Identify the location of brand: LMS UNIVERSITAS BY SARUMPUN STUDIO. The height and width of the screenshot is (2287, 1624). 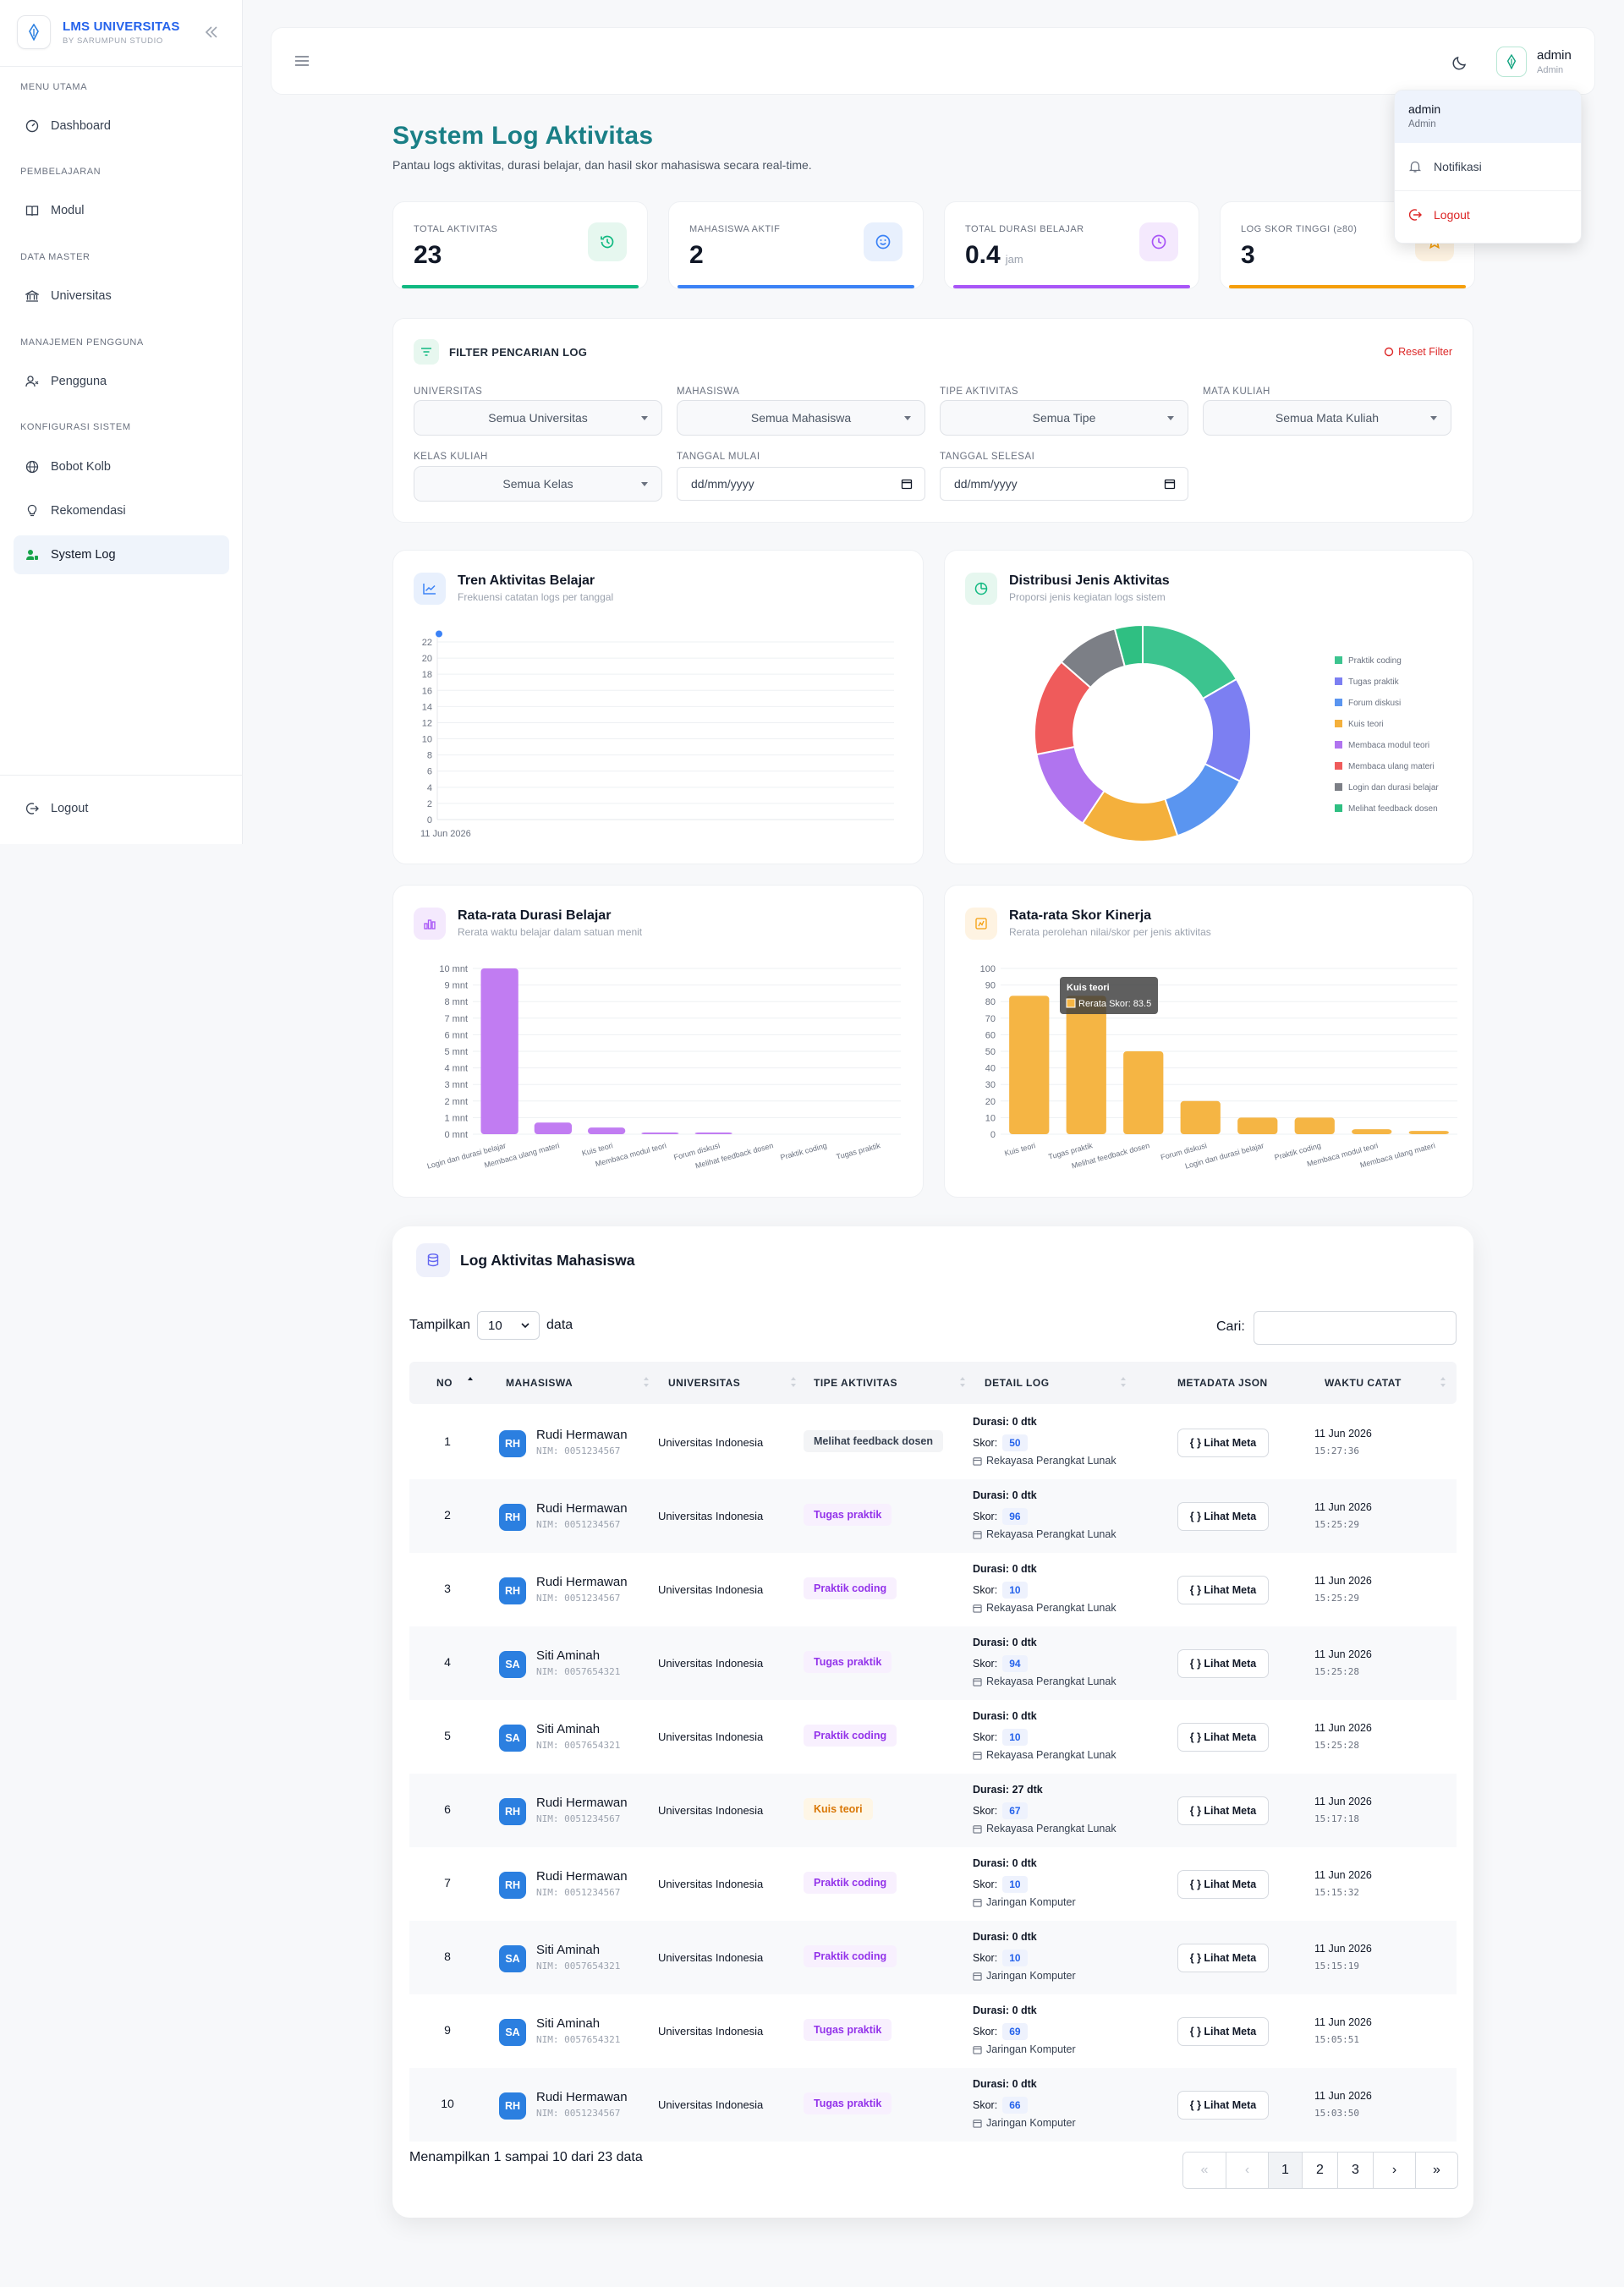
(99, 32).